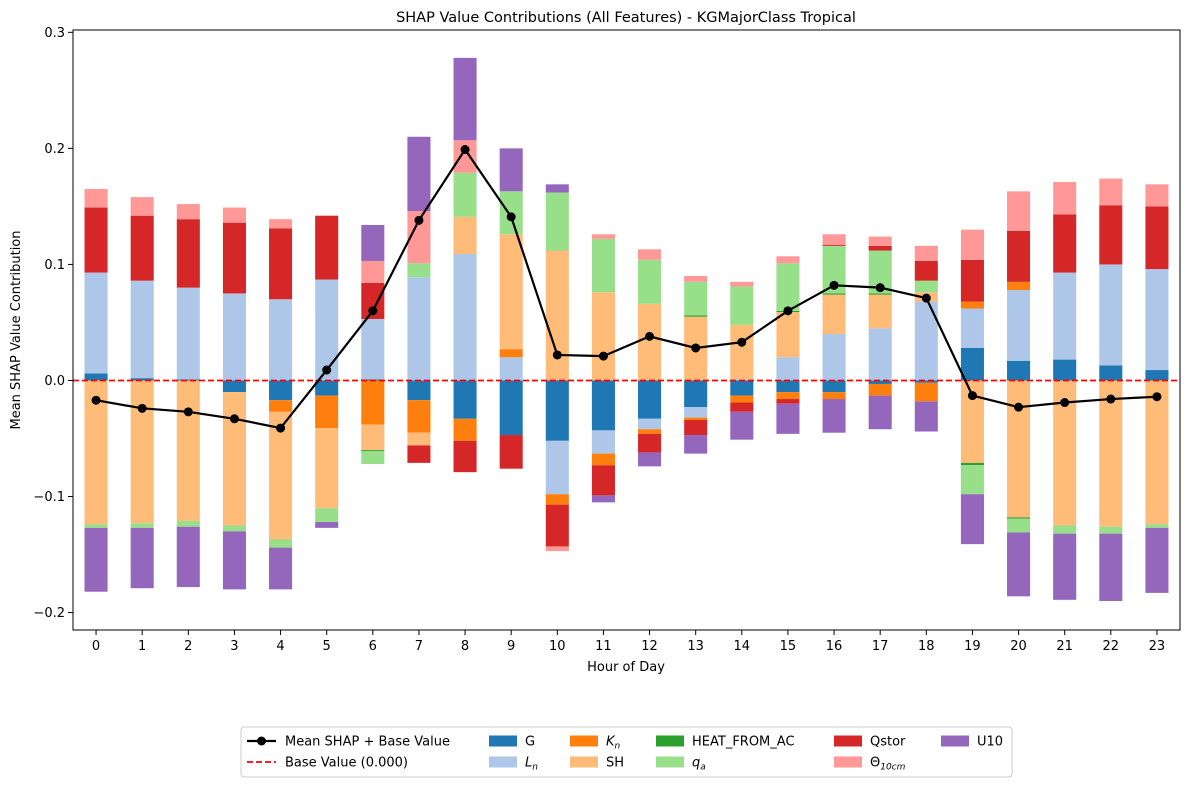 The width and height of the screenshot is (1189, 787). I want to click on legend-label-4: HEAT_FROM_AC, so click(743, 742).